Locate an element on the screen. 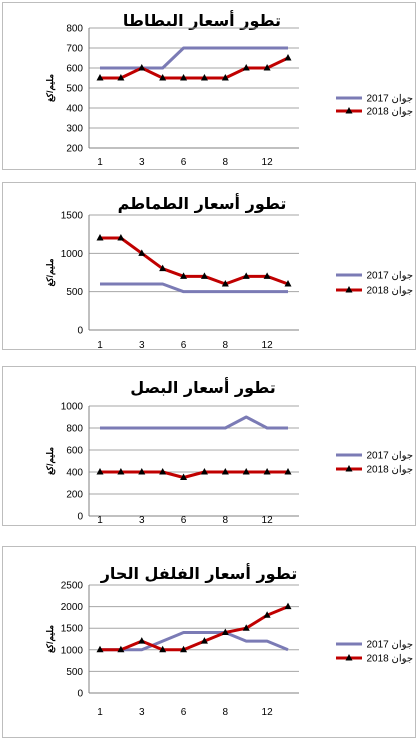  chart-title: تطور أسعار الطماطم is located at coordinates (202, 203).